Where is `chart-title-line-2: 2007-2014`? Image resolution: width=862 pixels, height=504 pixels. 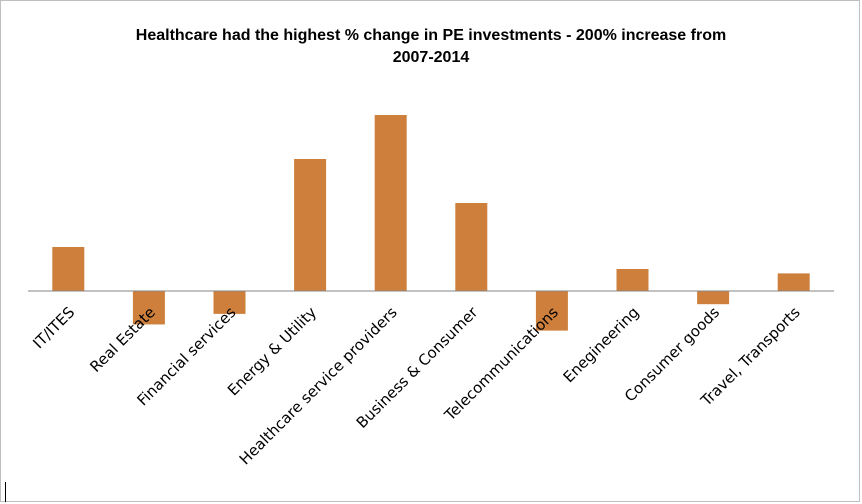
chart-title-line-2: 2007-2014 is located at coordinates (431, 57).